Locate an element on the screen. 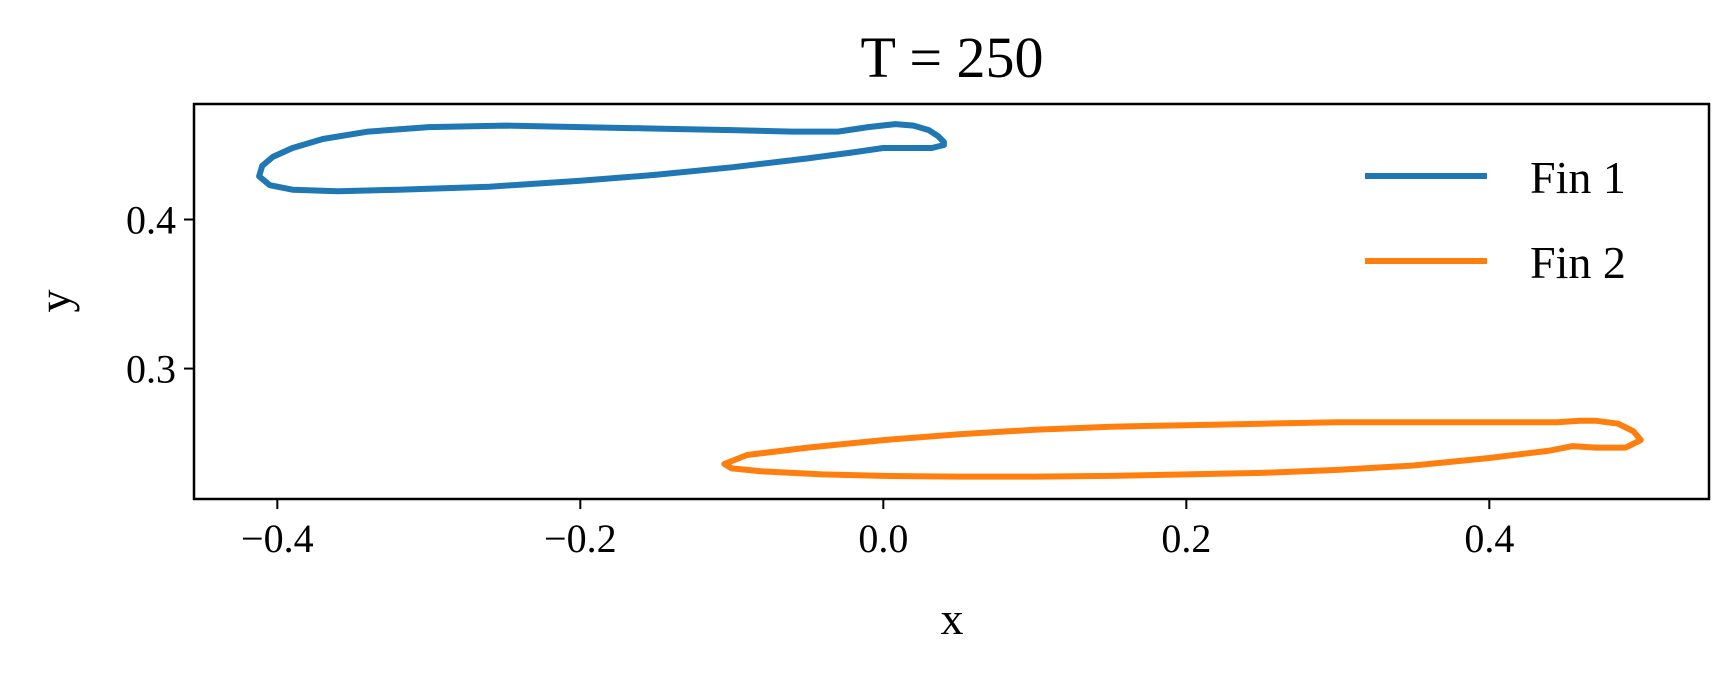 The width and height of the screenshot is (1734, 673). x-tick-label: 0.2 is located at coordinates (1186, 538).